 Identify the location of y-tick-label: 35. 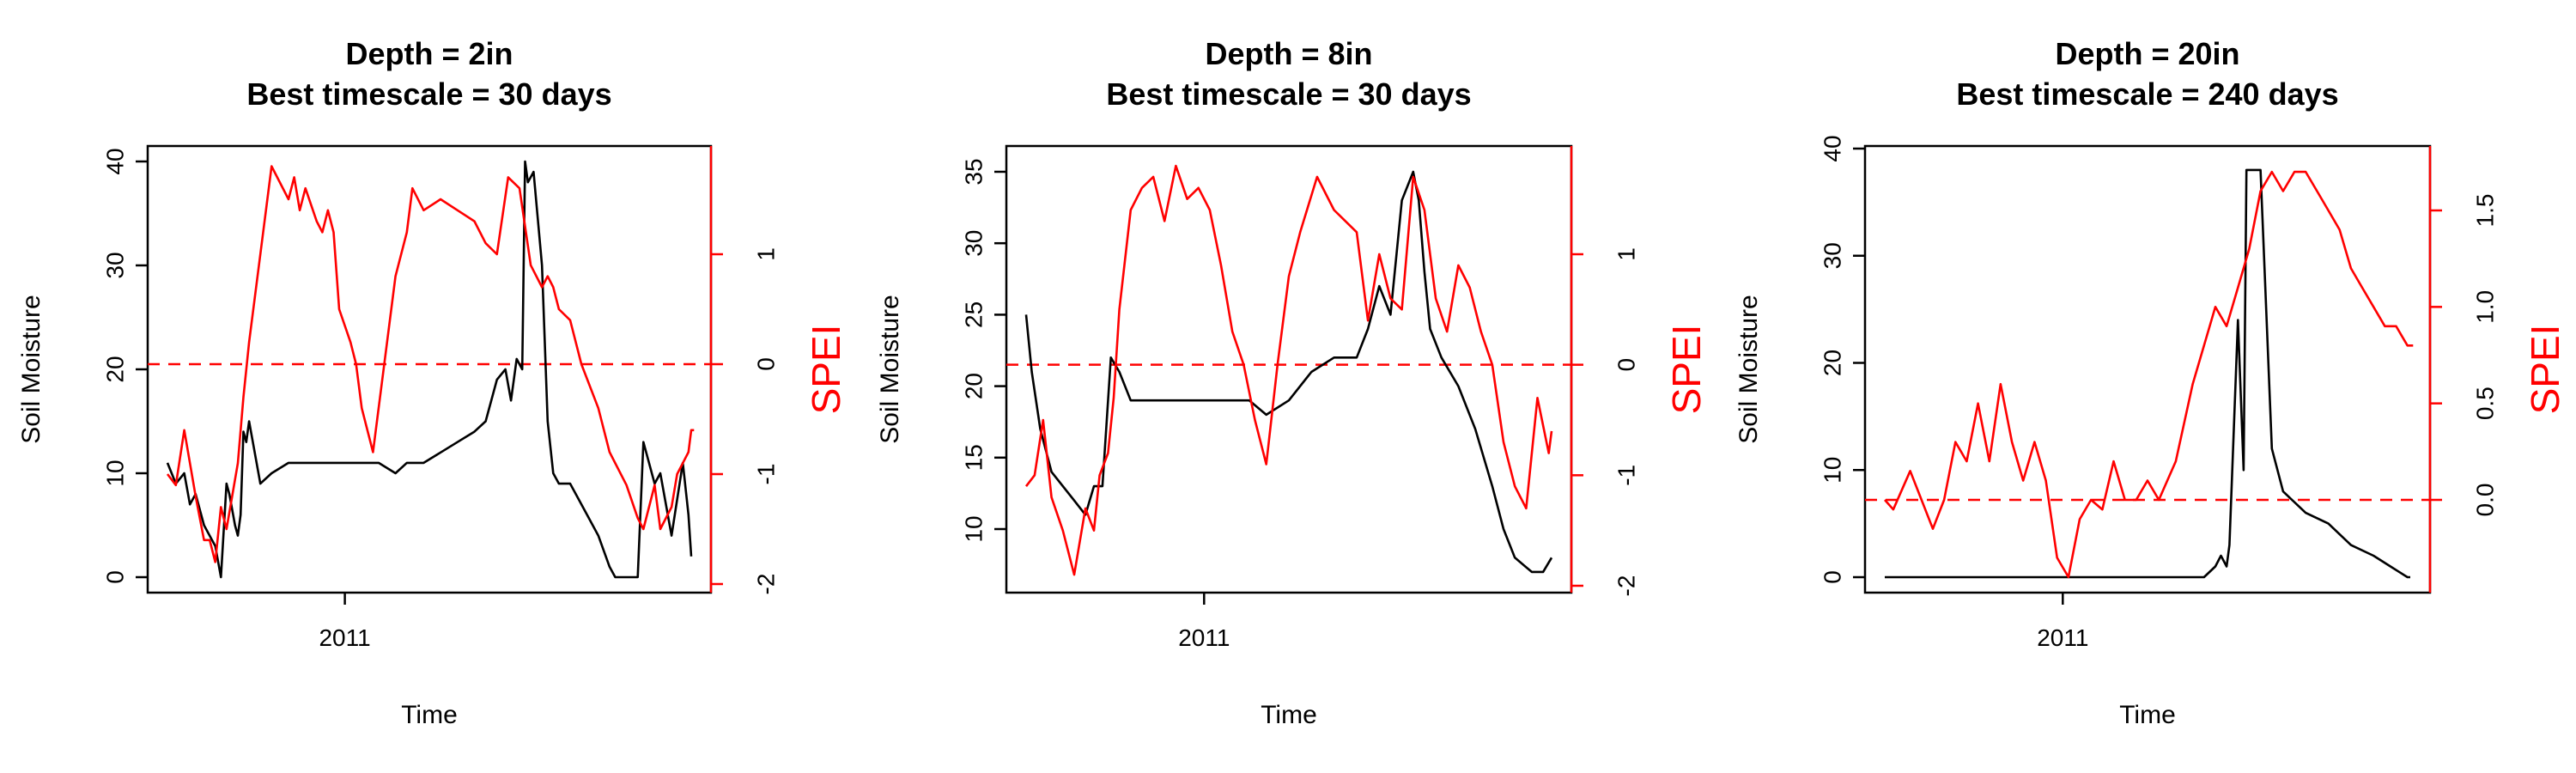
(973, 171).